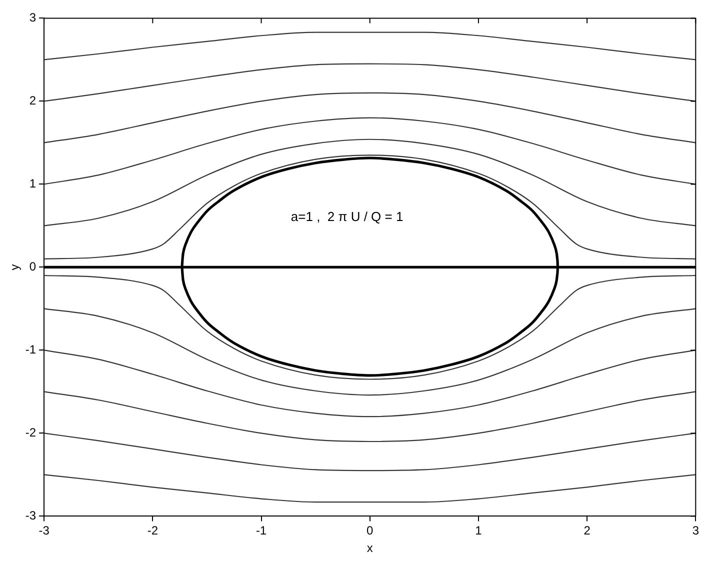 This screenshot has height=561, width=708. What do you see at coordinates (32, 183) in the screenshot?
I see `y-tick-label: 1` at bounding box center [32, 183].